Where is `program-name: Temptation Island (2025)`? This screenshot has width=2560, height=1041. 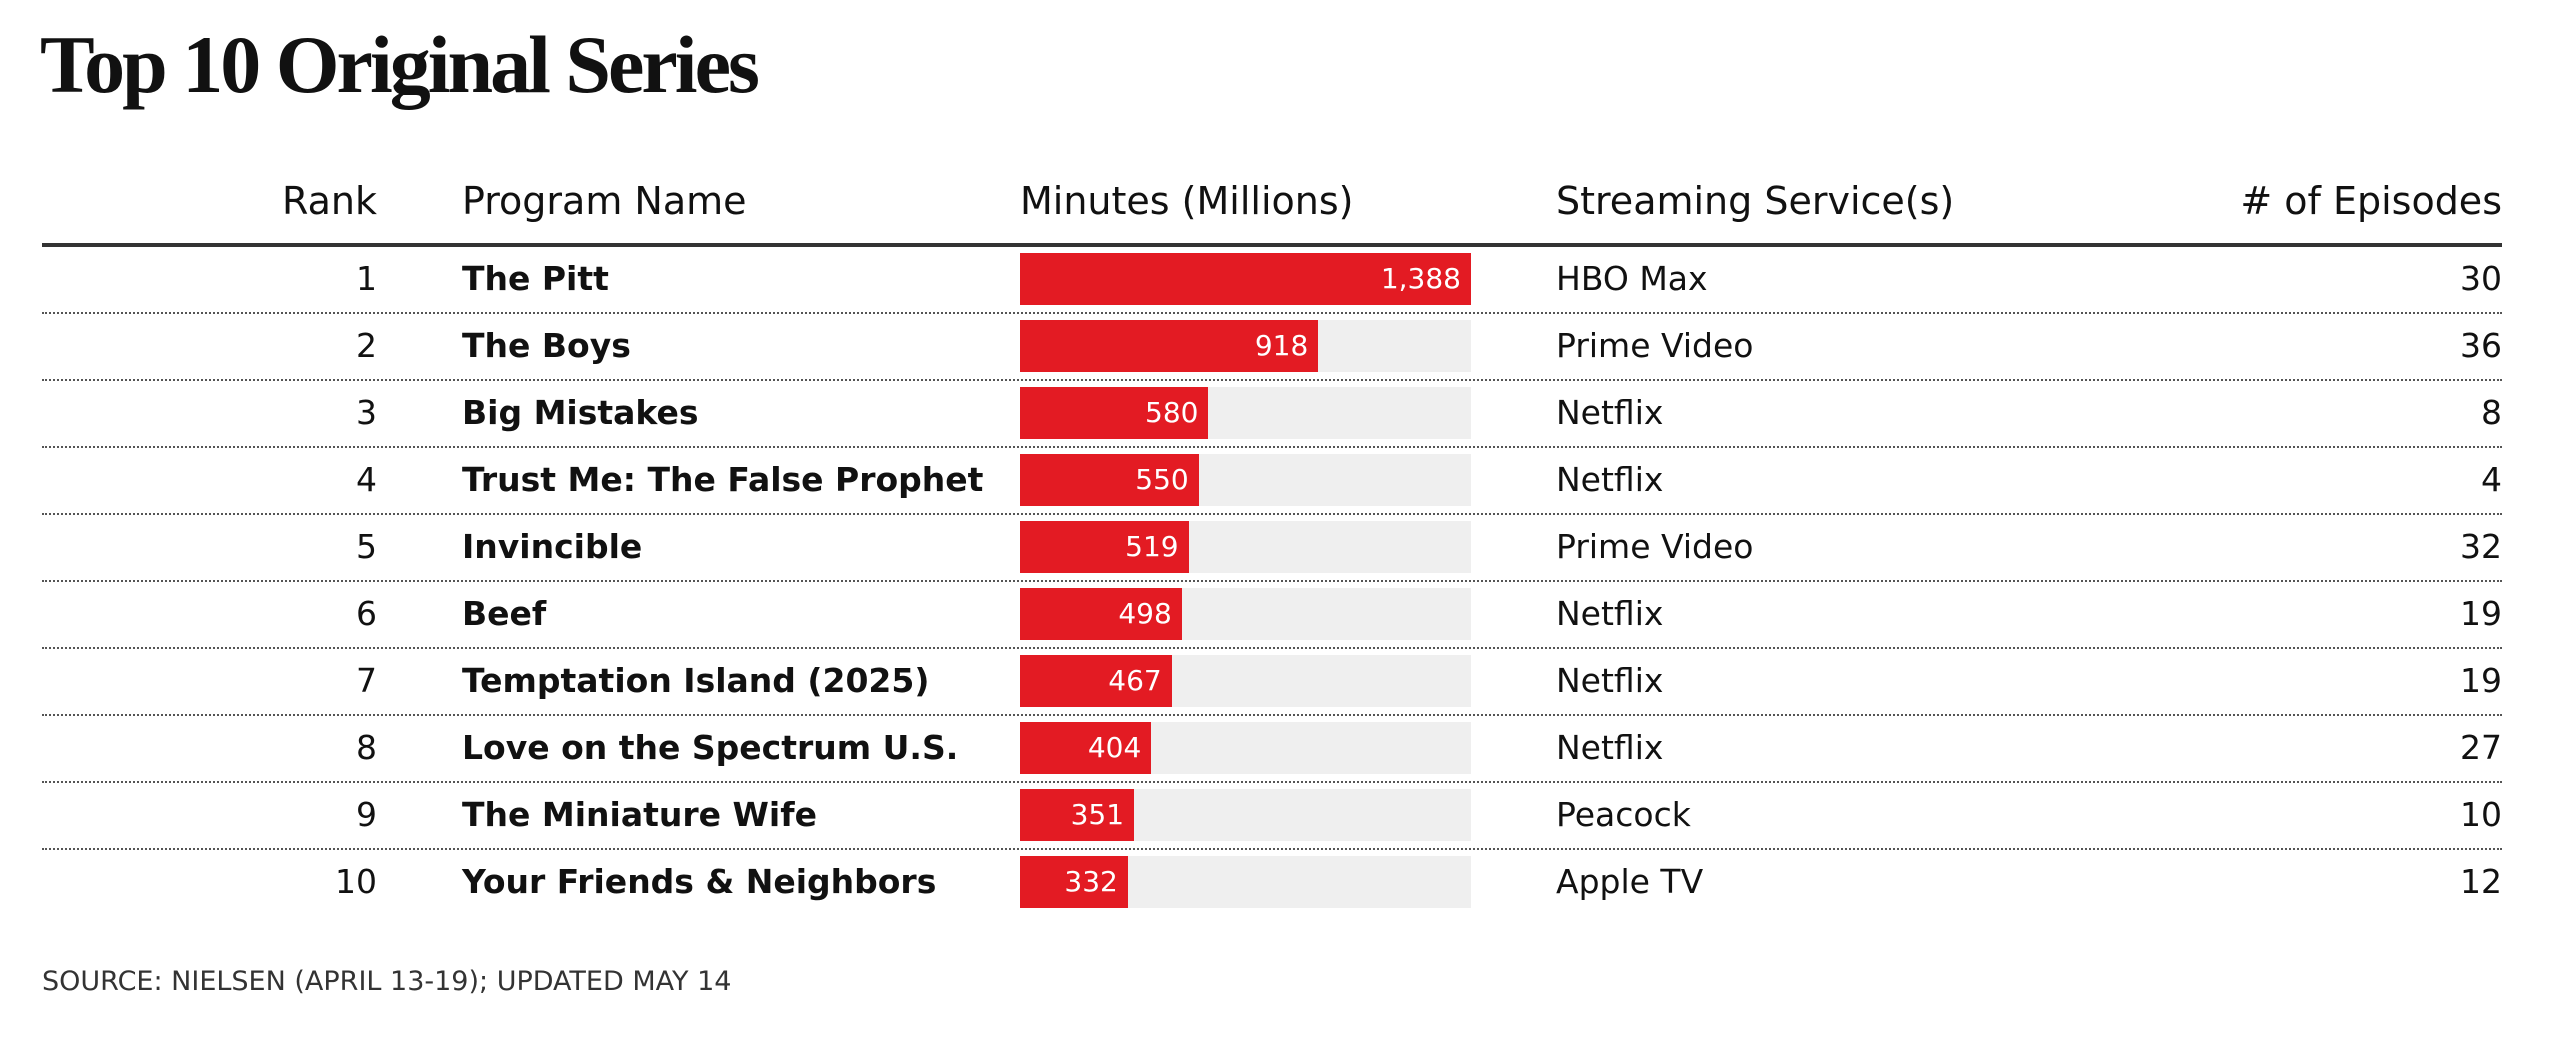 program-name: Temptation Island (2025) is located at coordinates (696, 680).